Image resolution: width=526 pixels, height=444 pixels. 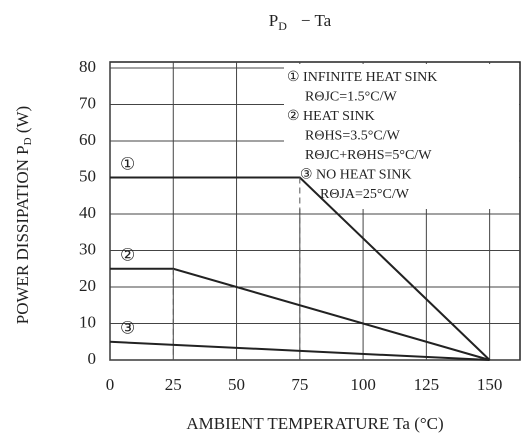 I want to click on chart-title: PD − Ta, so click(x=300, y=22).